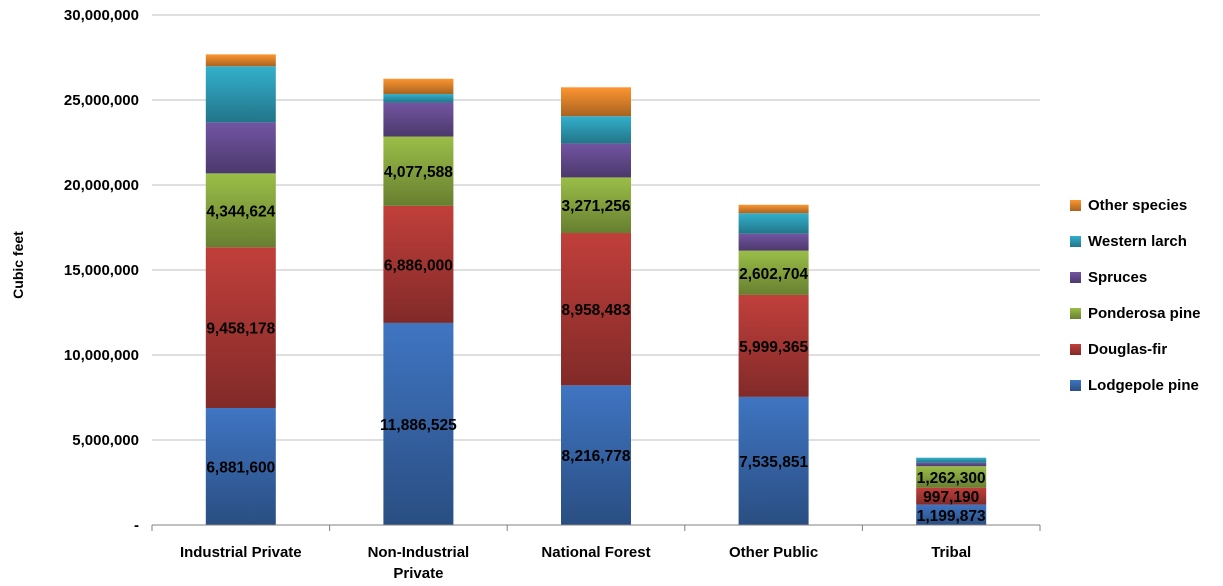 The width and height of the screenshot is (1223, 586). What do you see at coordinates (101, 355) in the screenshot?
I see `y-tick-label: 10,000,000` at bounding box center [101, 355].